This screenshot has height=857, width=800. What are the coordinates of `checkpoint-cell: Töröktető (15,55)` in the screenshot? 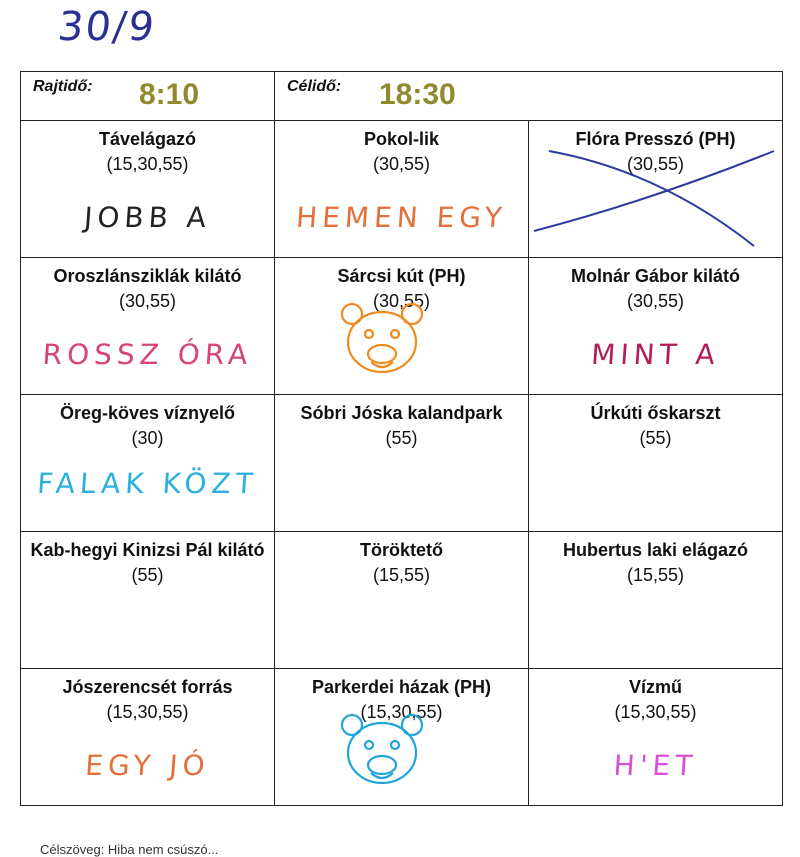 It's located at (401, 600).